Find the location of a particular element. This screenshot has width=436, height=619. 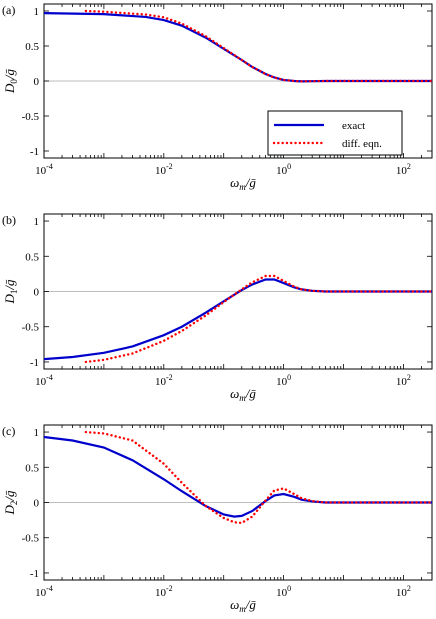

y-axis-label: D1/ḡ is located at coordinates (10, 292).